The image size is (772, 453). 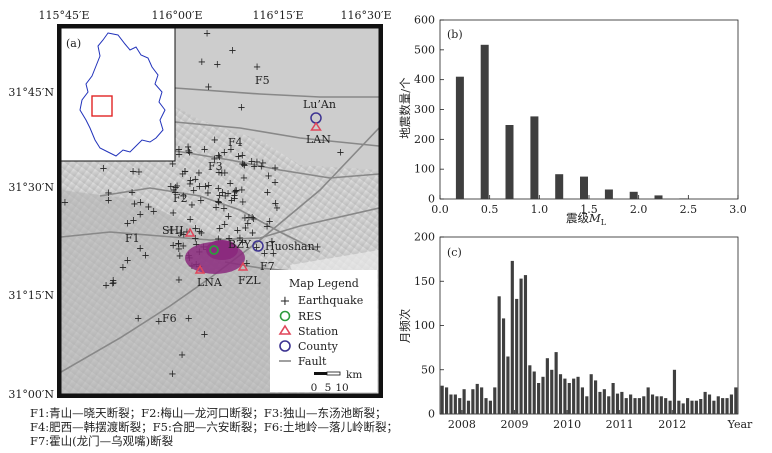 What do you see at coordinates (424, 237) in the screenshot?
I see `c-y-tick-label: 200` at bounding box center [424, 237].